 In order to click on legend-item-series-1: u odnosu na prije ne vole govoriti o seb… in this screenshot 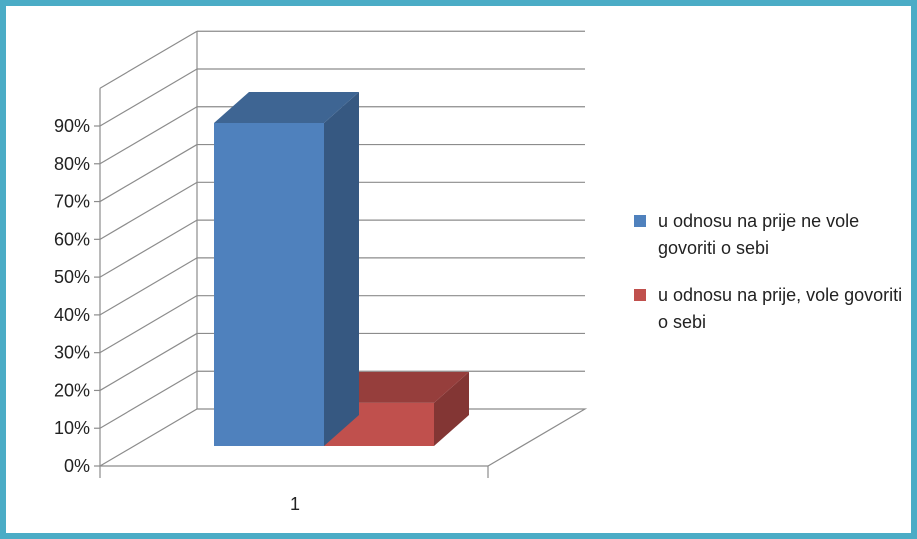, I will do `click(769, 235)`.